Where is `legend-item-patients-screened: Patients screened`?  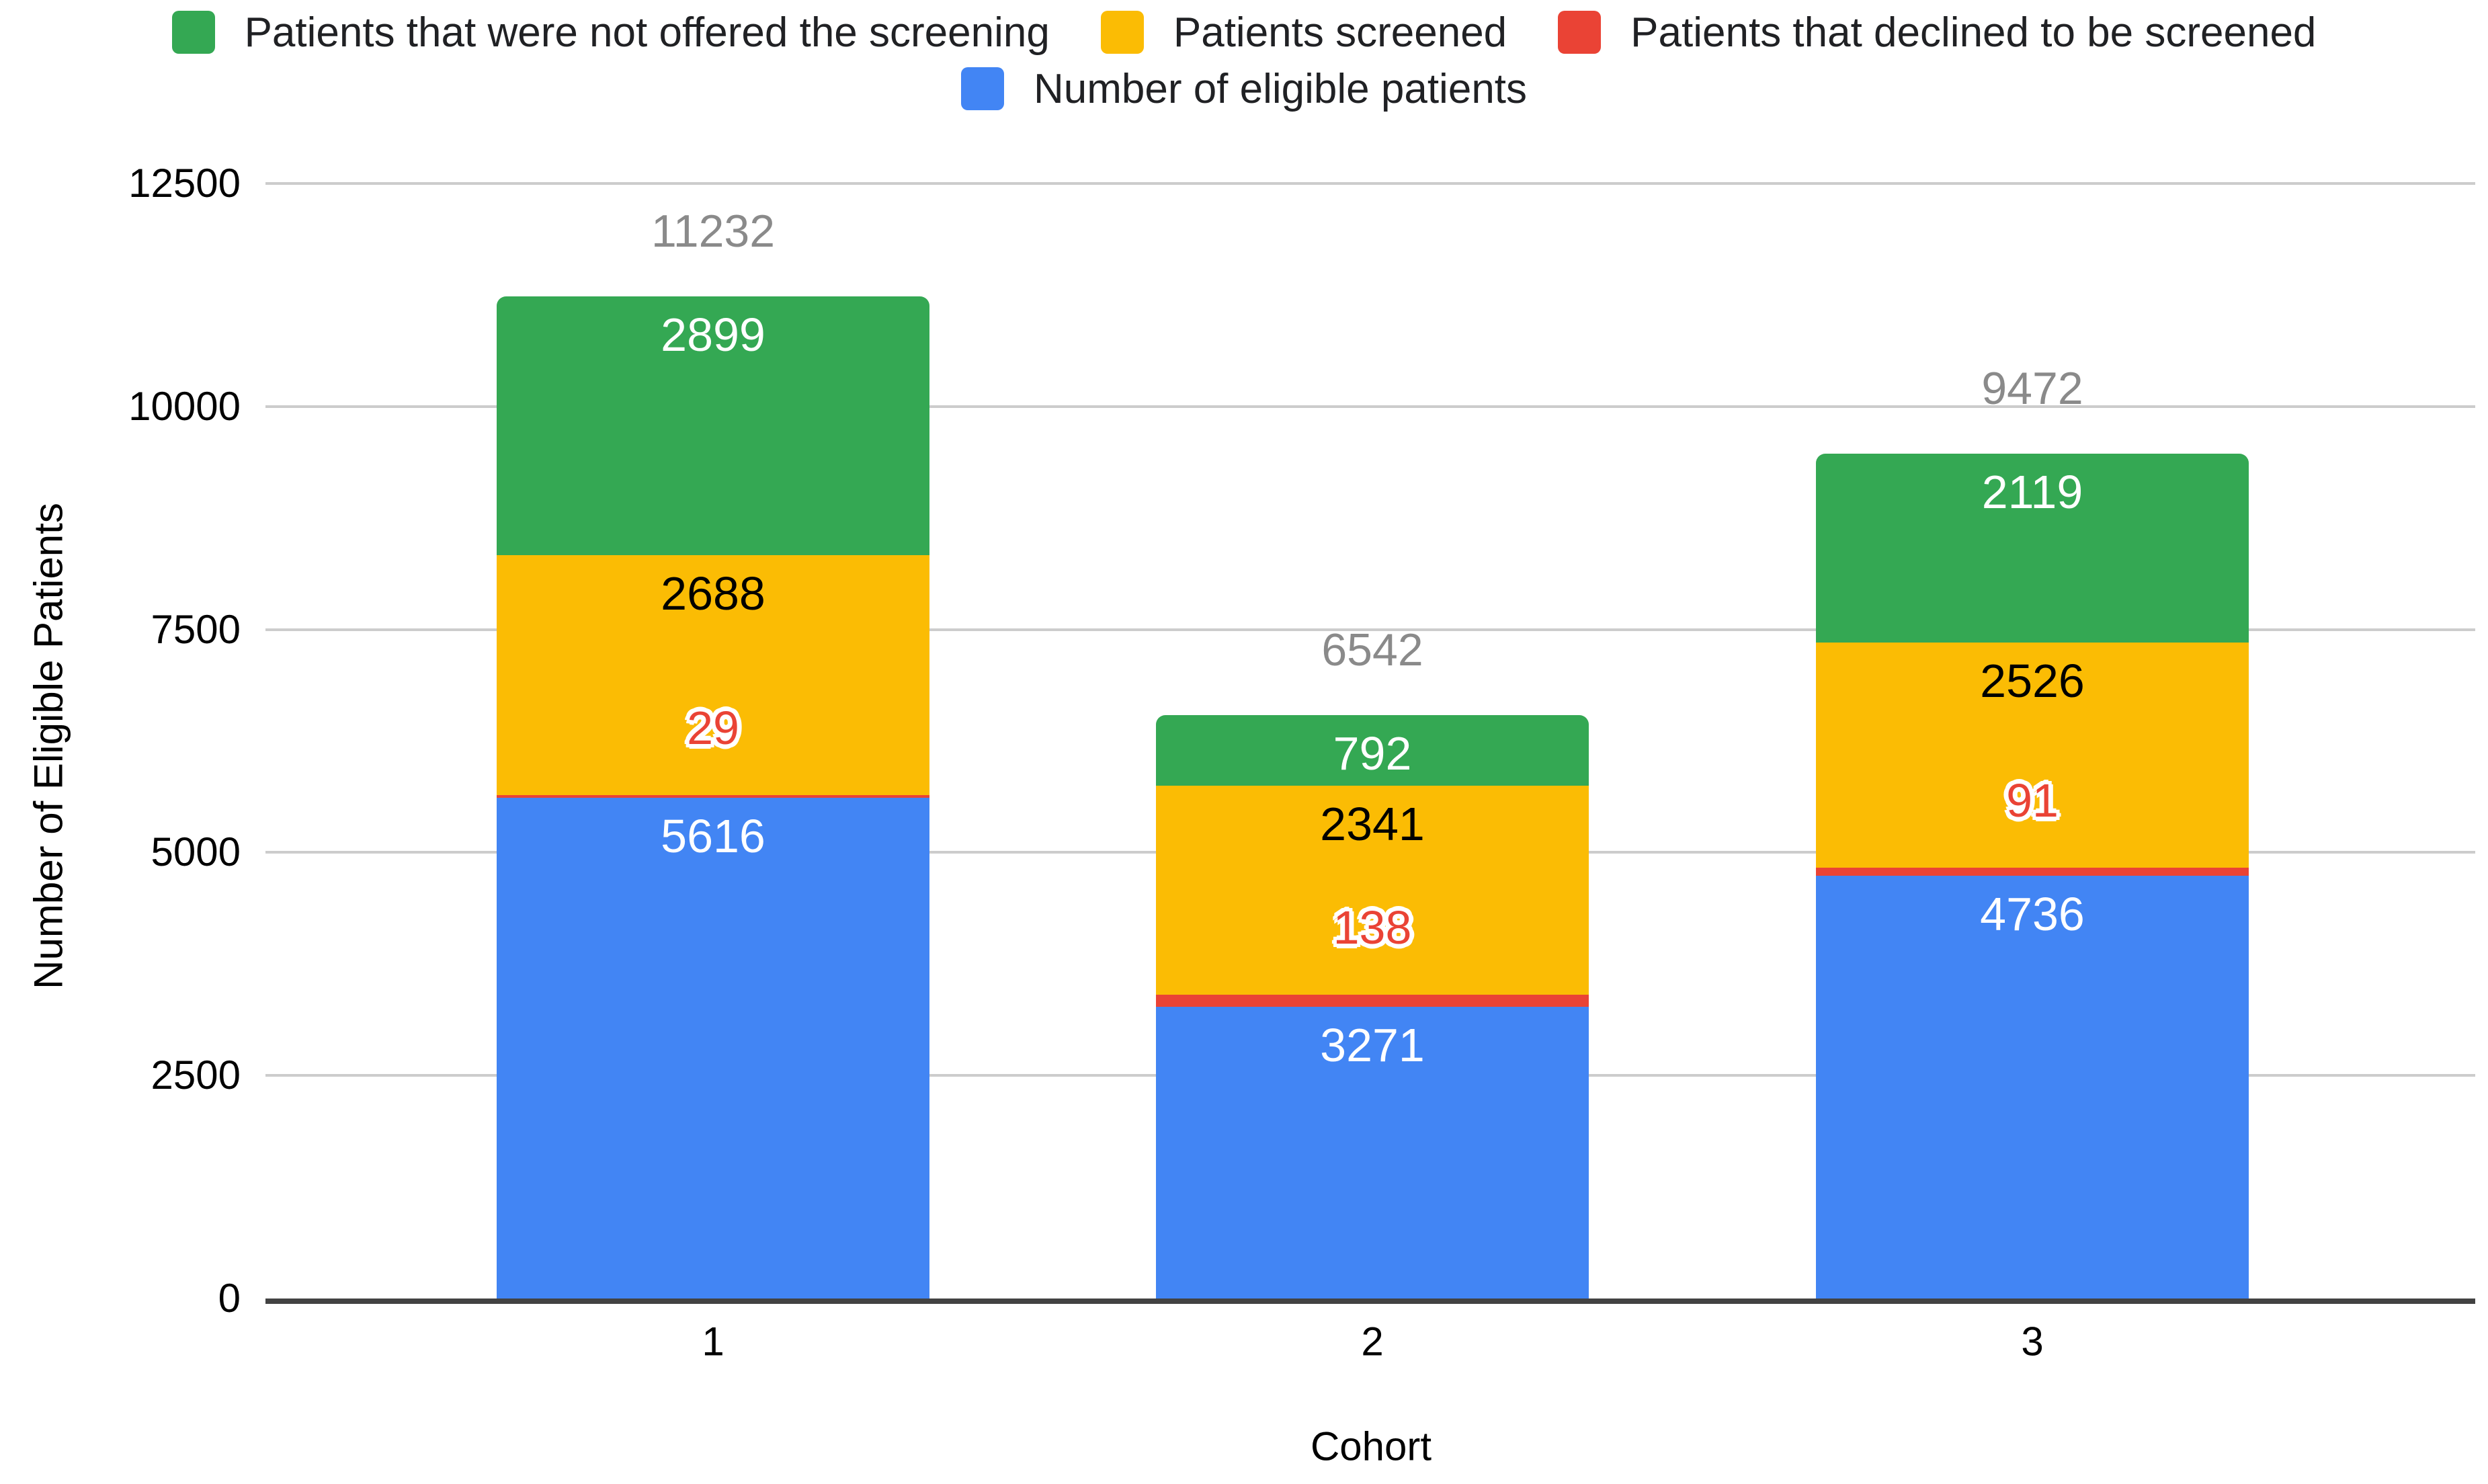 legend-item-patients-screened: Patients screened is located at coordinates (1303, 32).